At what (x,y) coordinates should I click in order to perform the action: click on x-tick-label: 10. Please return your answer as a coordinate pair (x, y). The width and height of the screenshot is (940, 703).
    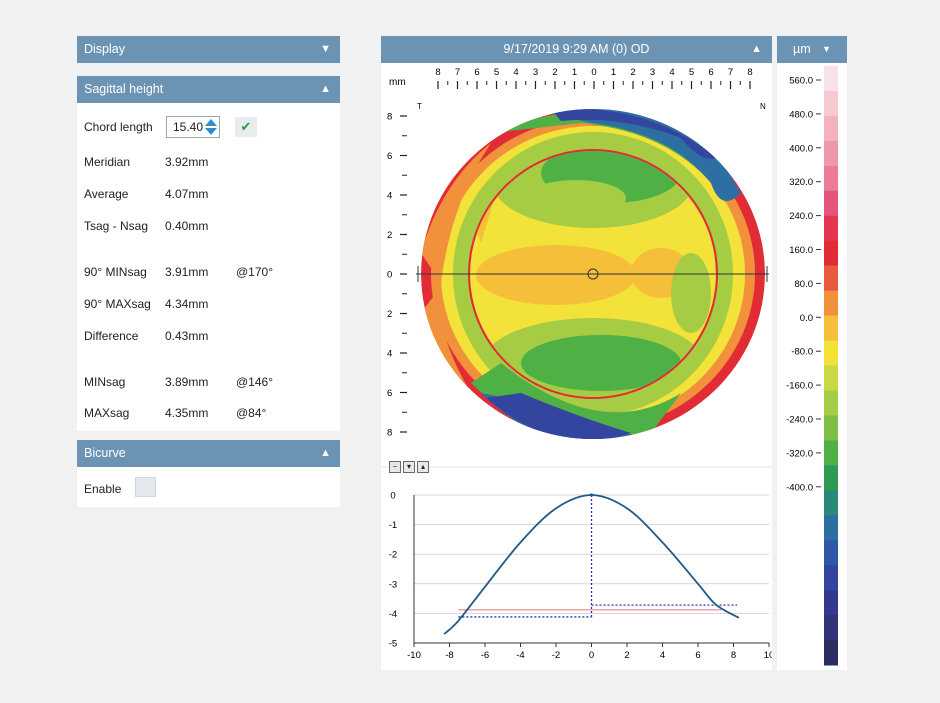
    Looking at the image, I should click on (768, 655).